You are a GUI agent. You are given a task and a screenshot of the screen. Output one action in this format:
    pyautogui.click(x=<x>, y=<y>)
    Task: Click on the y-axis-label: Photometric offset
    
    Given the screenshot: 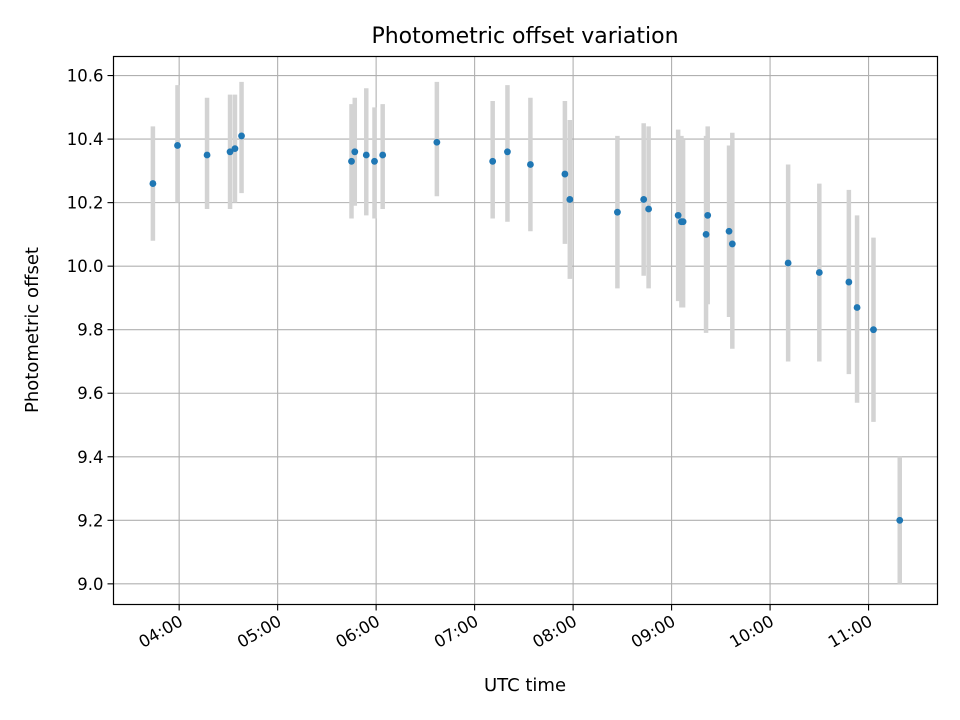 What is the action you would take?
    pyautogui.click(x=32, y=330)
    